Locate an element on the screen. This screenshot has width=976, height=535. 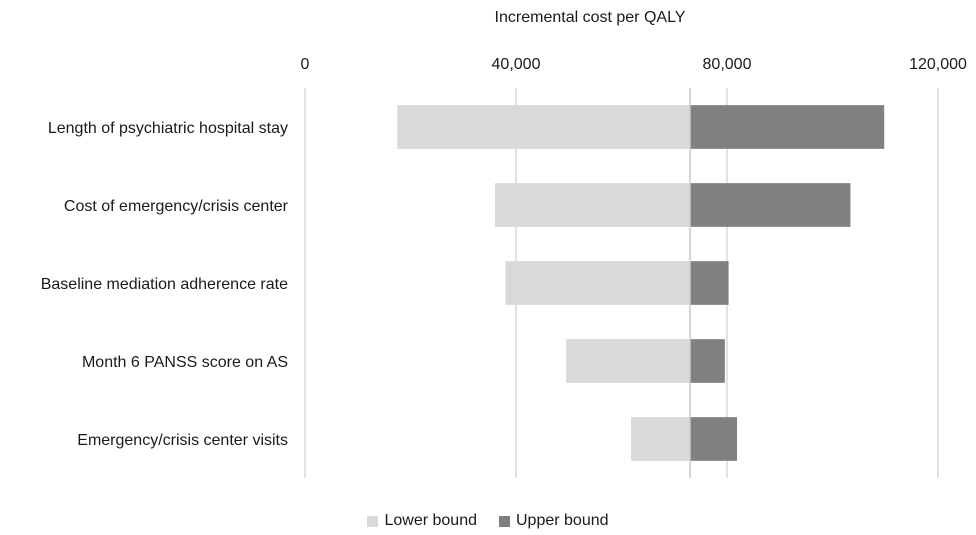
x-tick-label: 40,000 is located at coordinates (516, 64).